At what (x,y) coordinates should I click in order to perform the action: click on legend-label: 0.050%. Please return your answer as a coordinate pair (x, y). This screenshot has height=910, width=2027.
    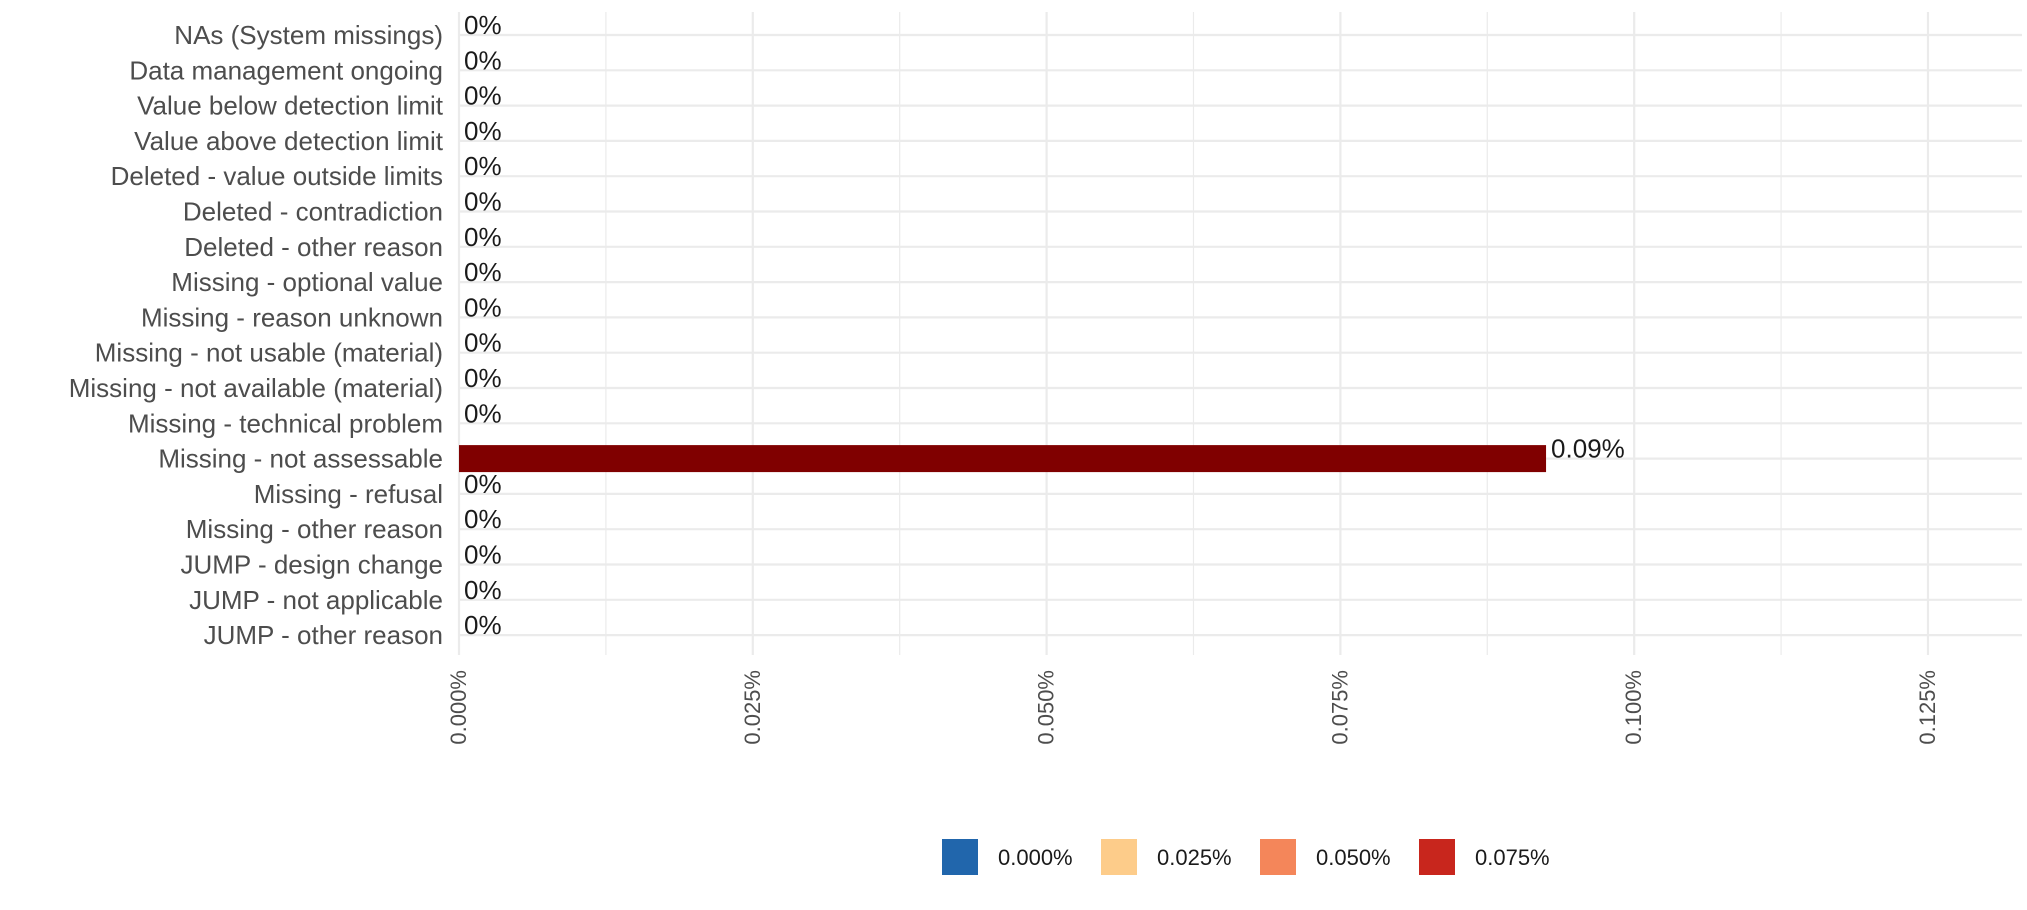
    Looking at the image, I should click on (1353, 857).